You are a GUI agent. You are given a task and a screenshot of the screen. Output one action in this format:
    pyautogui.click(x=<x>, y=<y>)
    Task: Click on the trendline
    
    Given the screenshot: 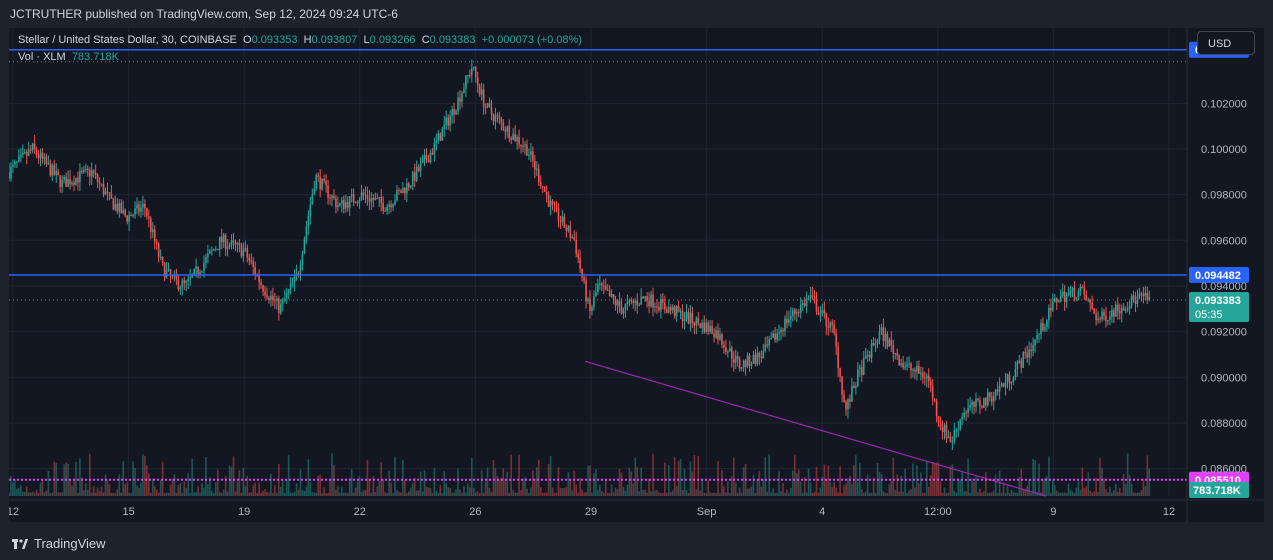 What is the action you would take?
    pyautogui.click(x=815, y=428)
    